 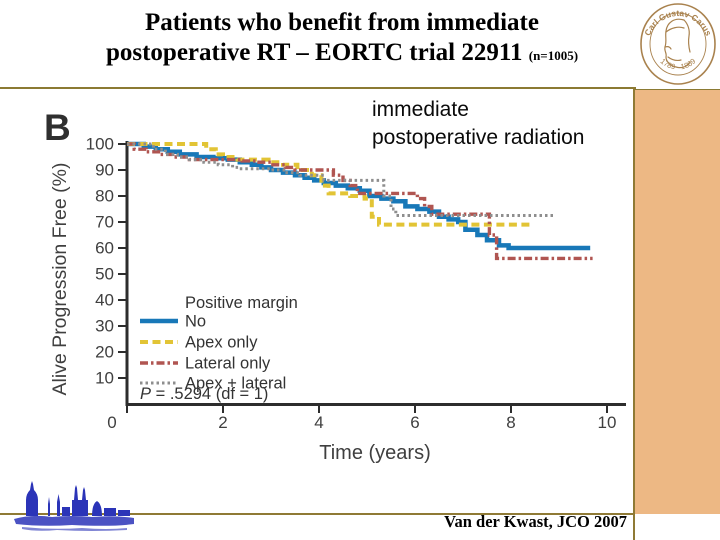 What do you see at coordinates (241, 303) in the screenshot?
I see `legend-title: Positive margin` at bounding box center [241, 303].